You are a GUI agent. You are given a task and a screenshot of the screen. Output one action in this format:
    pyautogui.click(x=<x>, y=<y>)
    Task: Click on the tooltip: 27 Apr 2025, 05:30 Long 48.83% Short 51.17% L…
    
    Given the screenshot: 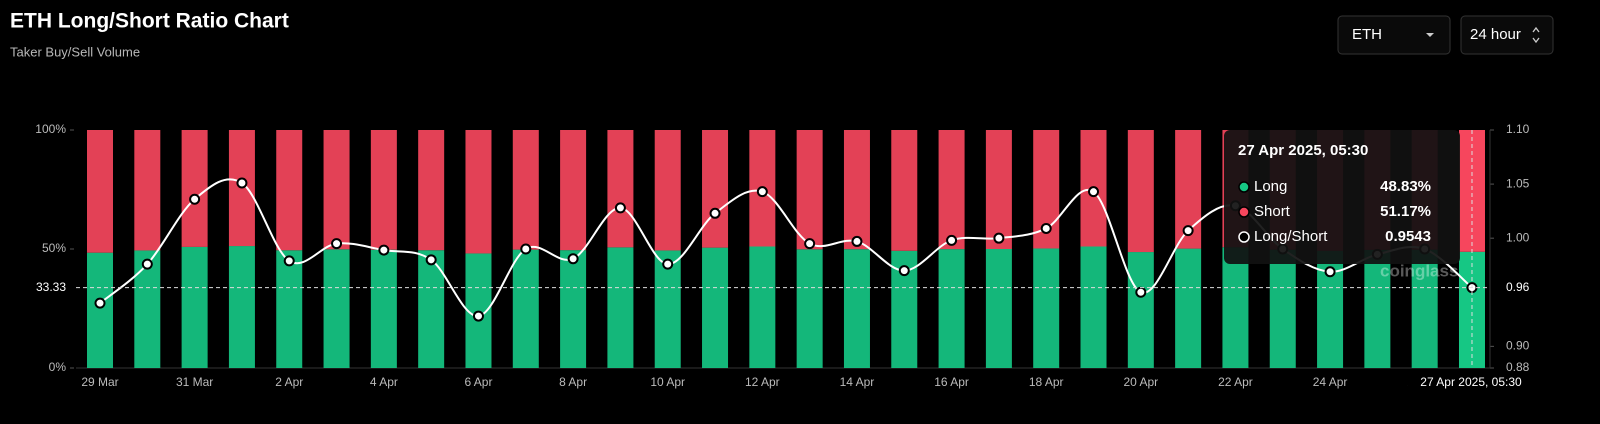 What is the action you would take?
    pyautogui.click(x=1342, y=197)
    